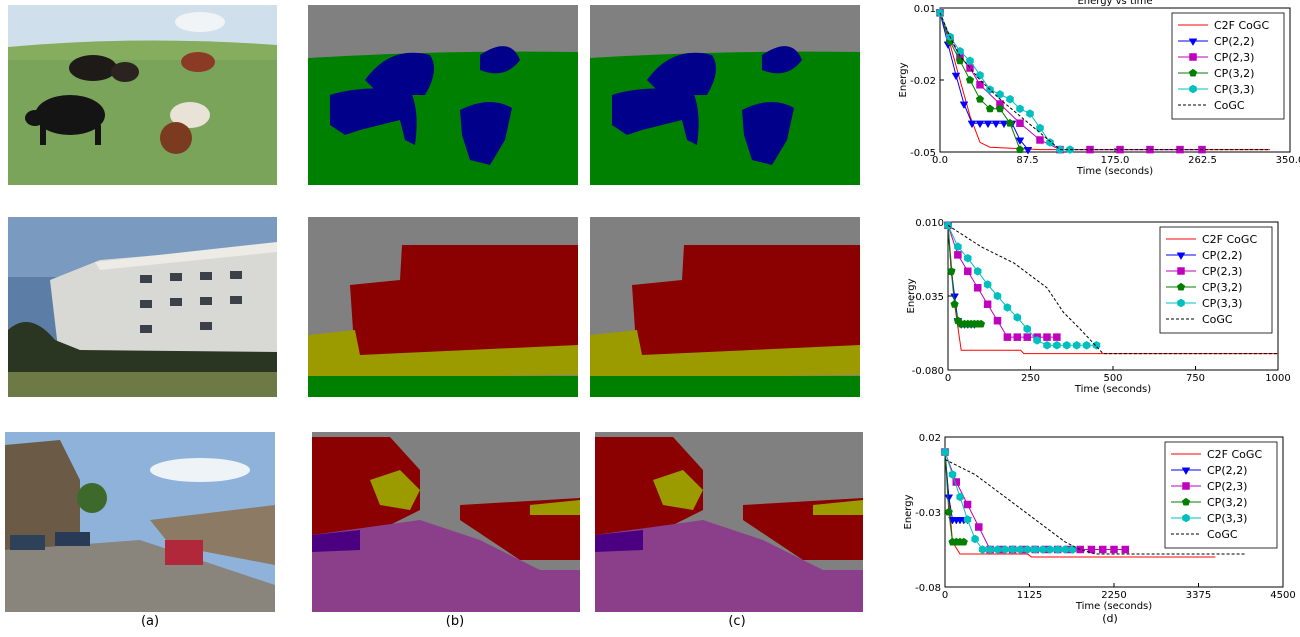 The height and width of the screenshot is (637, 1300). Describe the element at coordinates (1029, 595) in the screenshot. I see `x-tick-label: 1125` at that location.